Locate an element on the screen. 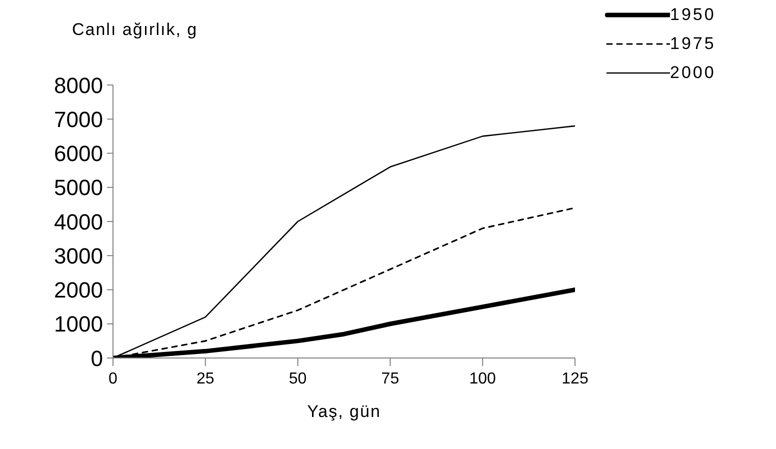  y-axis-title: Canlı ağırlık, g is located at coordinates (135, 30).